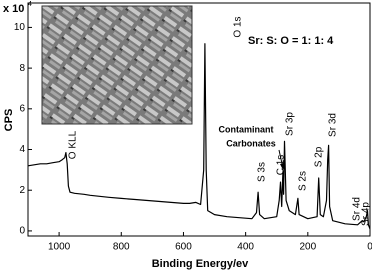 This screenshot has width=372, height=271. I want to click on composition-note: Sr: S: O = 1: 1: 4, so click(291, 41).